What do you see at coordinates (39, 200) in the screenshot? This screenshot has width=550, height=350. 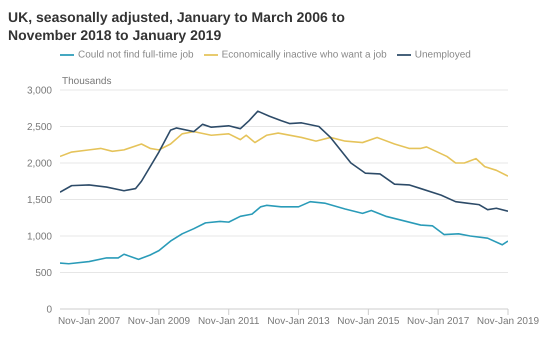 I see `y-tick-label: 1,500` at bounding box center [39, 200].